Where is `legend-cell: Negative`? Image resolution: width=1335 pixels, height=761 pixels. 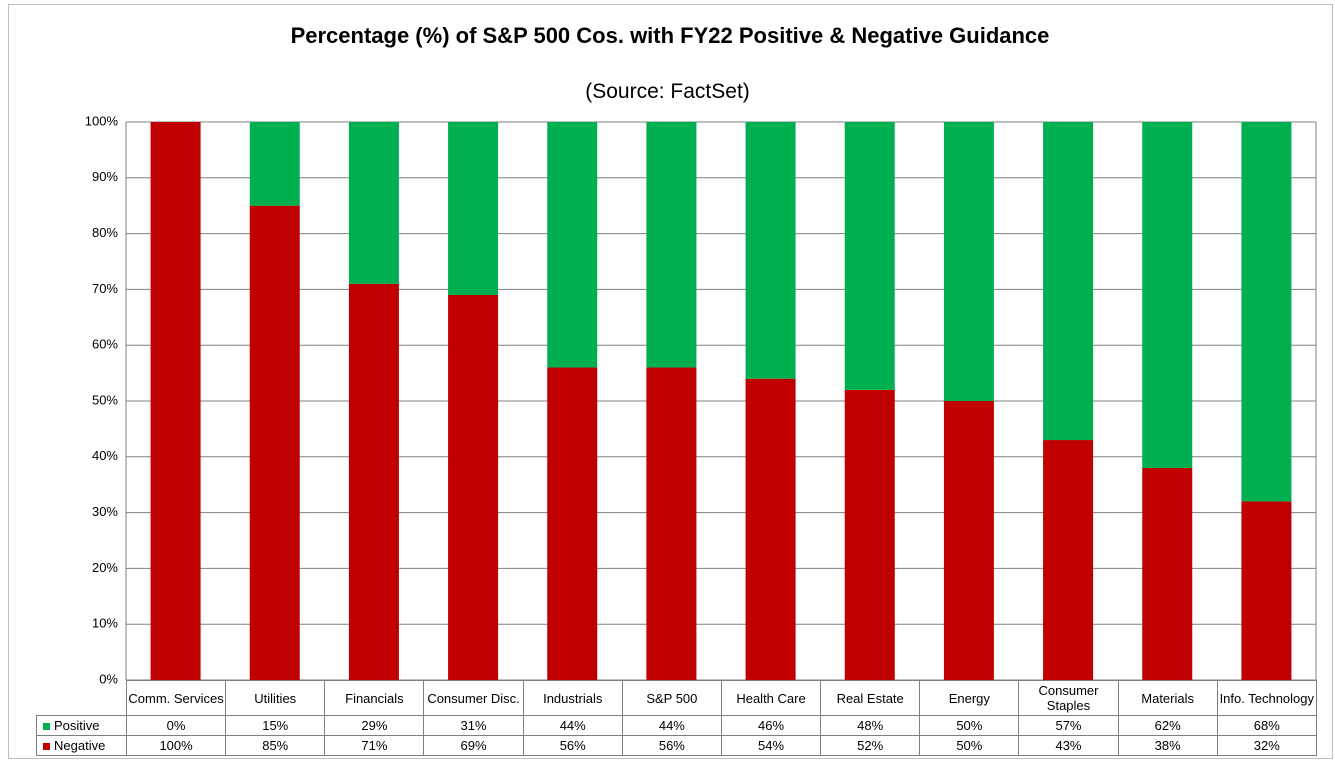
legend-cell: Negative is located at coordinates (81, 745).